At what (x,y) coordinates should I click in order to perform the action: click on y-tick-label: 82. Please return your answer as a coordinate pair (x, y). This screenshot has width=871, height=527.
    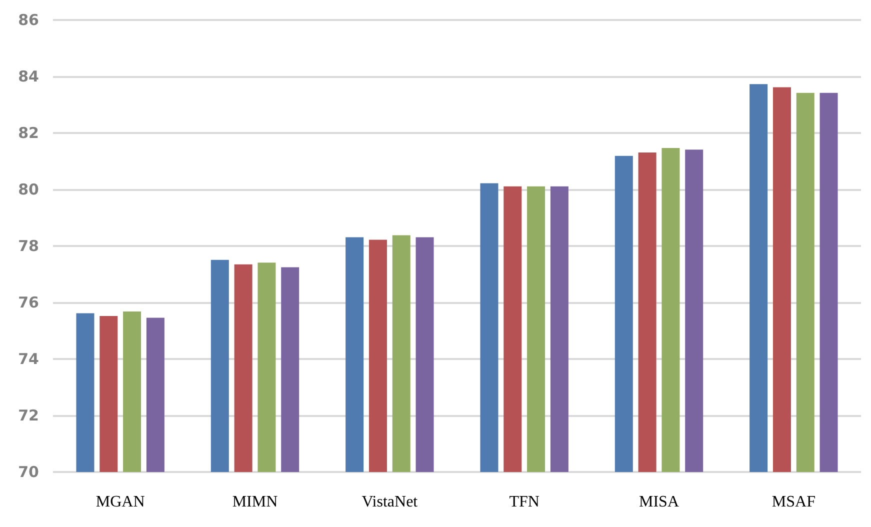
    Looking at the image, I should click on (28, 133).